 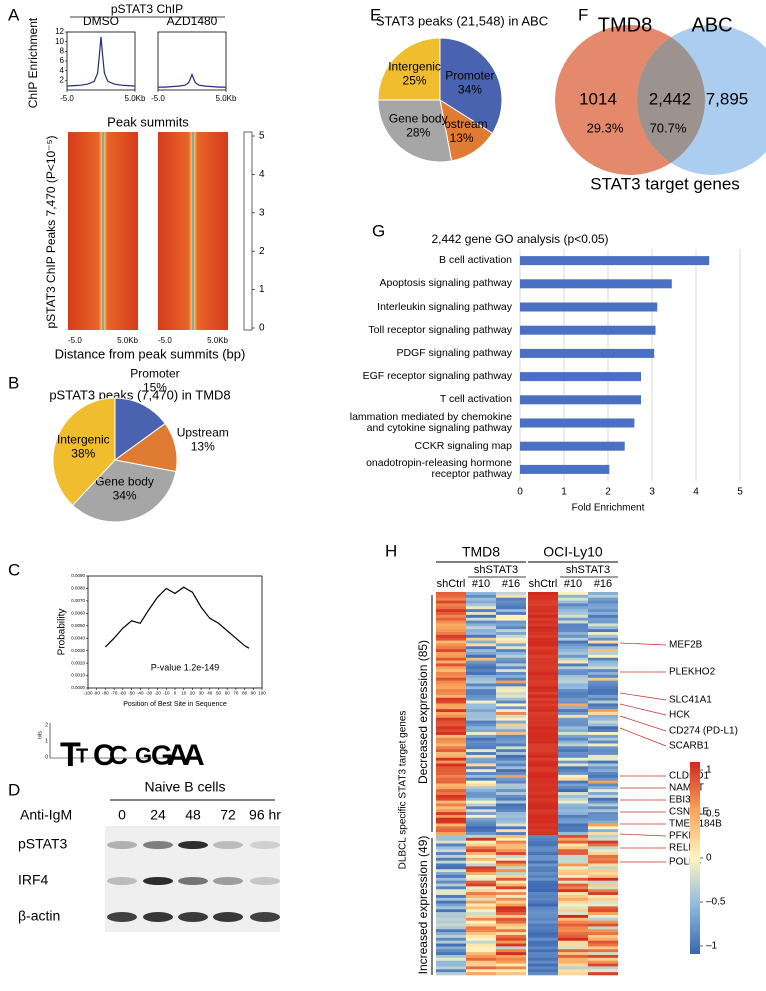 I want to click on logo-letter: G, so click(x=143, y=755).